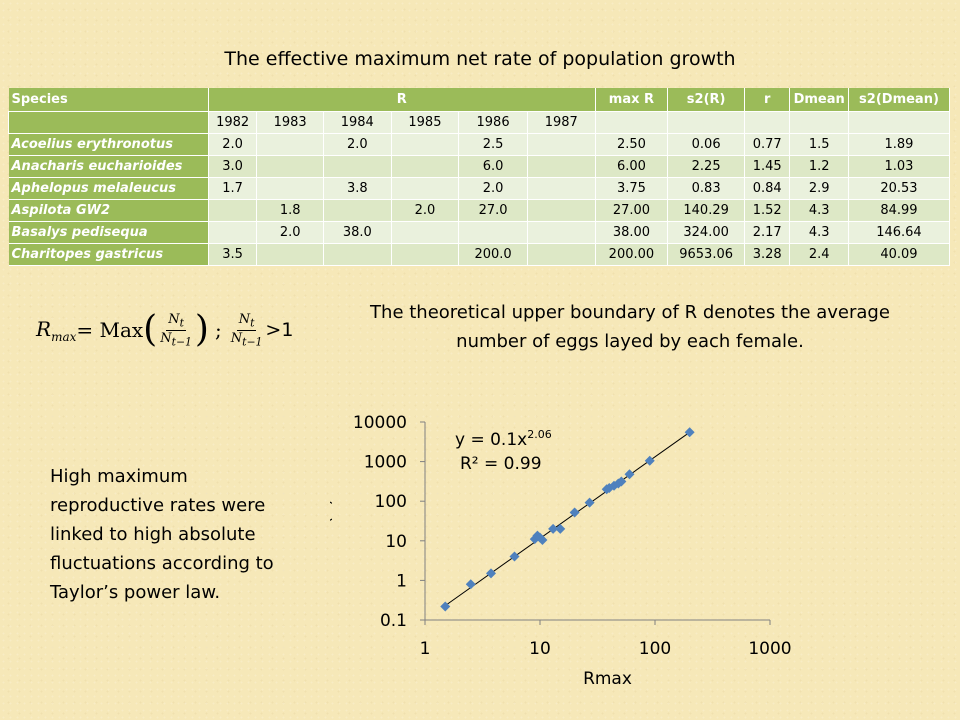 The image size is (960, 720). Describe the element at coordinates (393, 621) in the screenshot. I see `y-tick-label: 0.1` at that location.